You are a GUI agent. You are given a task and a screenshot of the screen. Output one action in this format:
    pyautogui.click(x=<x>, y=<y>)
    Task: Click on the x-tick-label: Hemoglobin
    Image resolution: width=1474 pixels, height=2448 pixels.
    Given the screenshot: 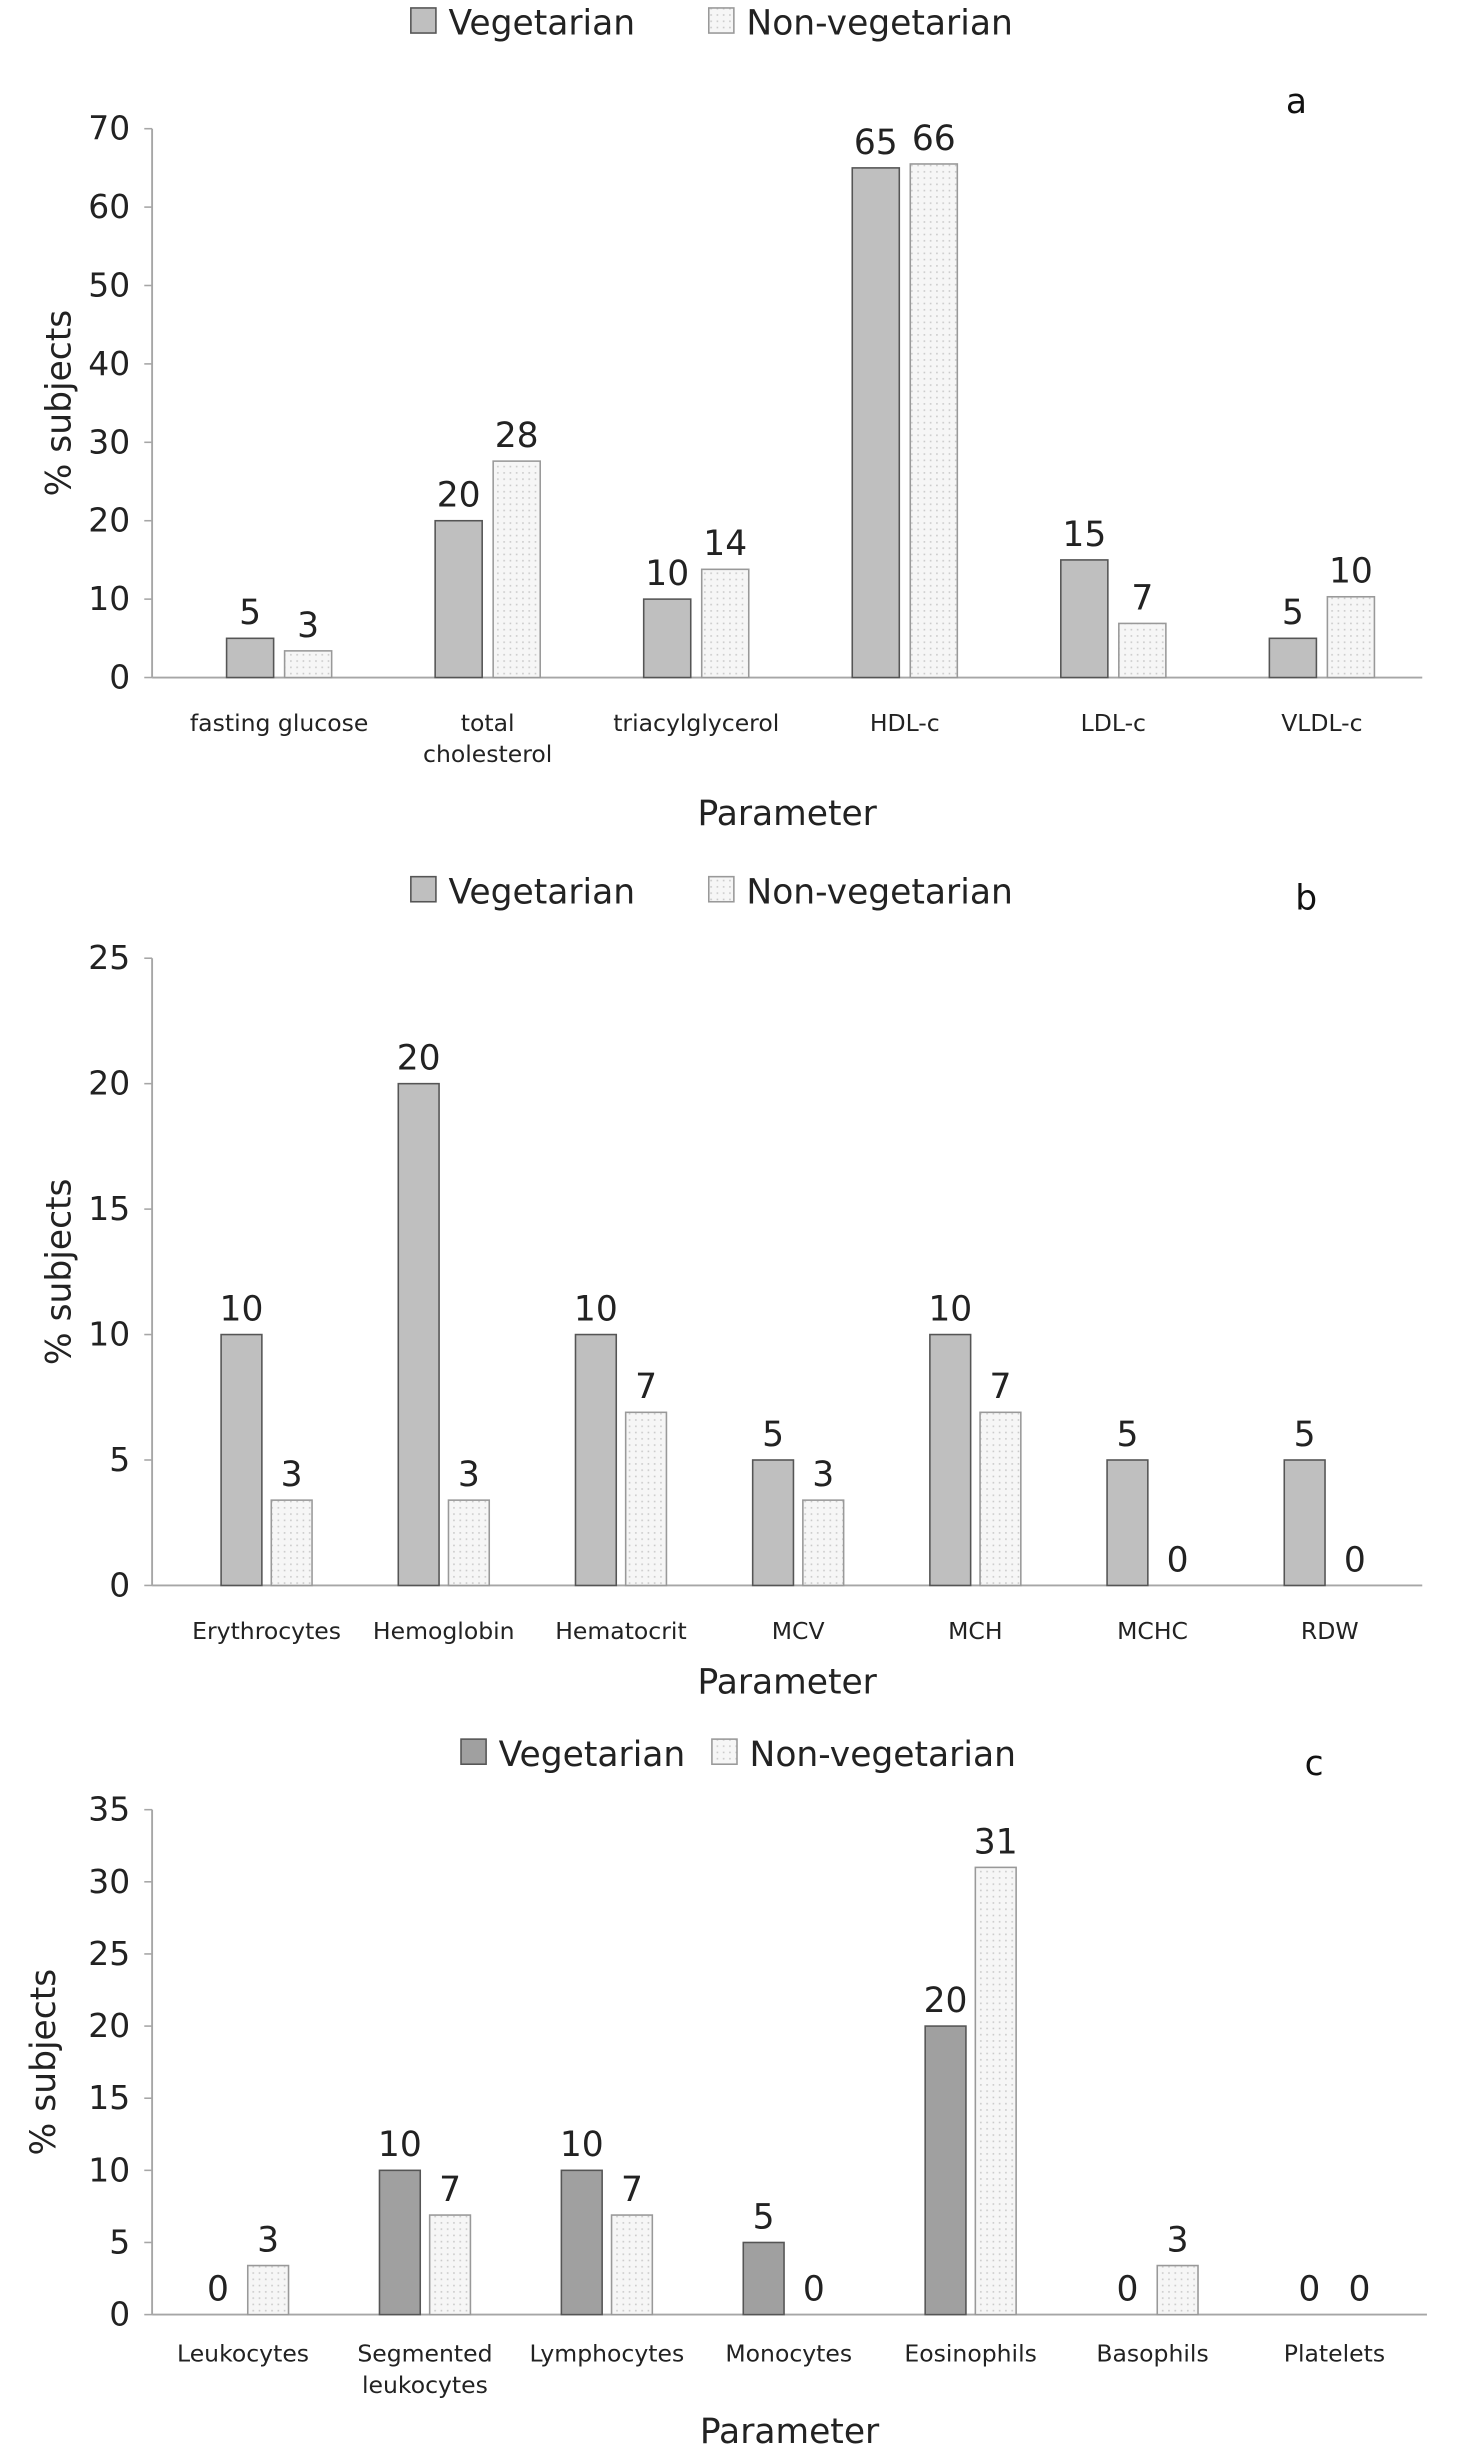 What is the action you would take?
    pyautogui.click(x=444, y=1631)
    